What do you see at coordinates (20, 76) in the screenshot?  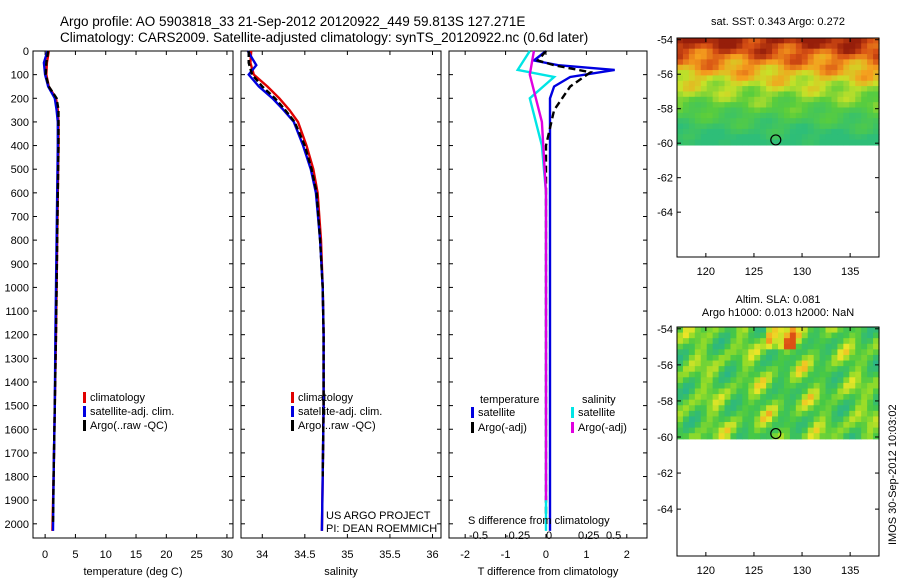 I see `y-tick-label: 100` at bounding box center [20, 76].